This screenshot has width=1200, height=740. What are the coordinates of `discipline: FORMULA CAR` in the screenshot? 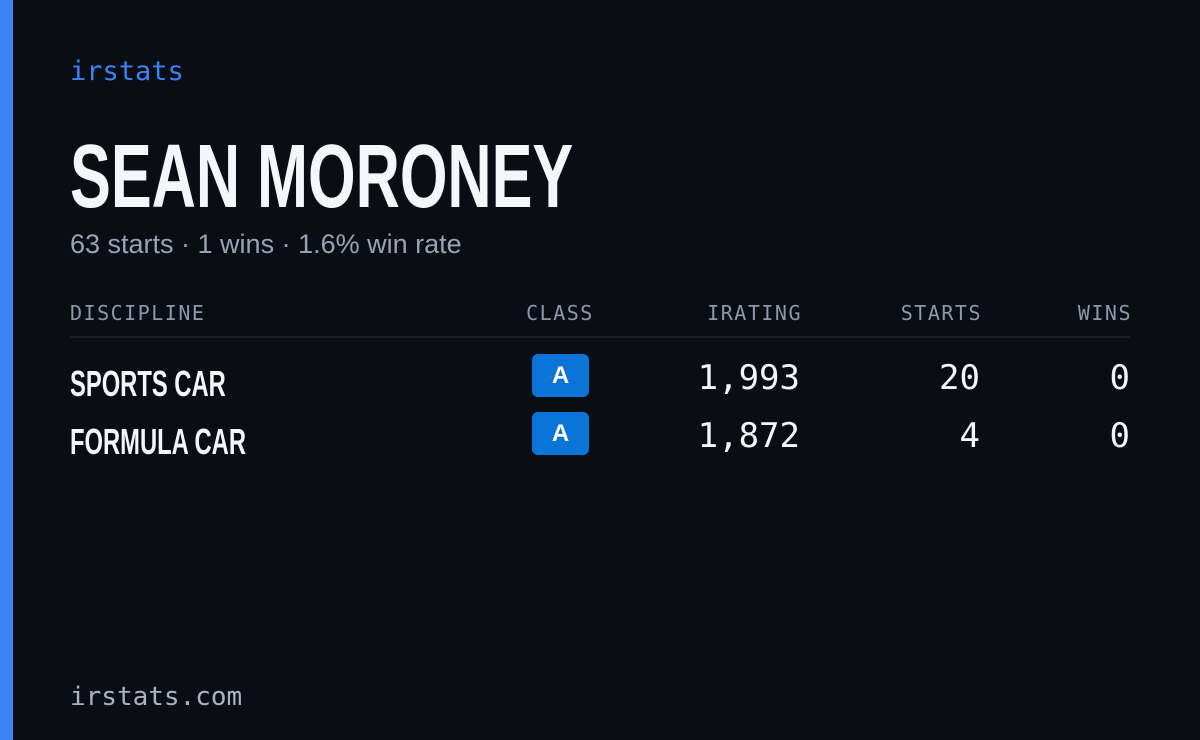 It's located at (158, 441).